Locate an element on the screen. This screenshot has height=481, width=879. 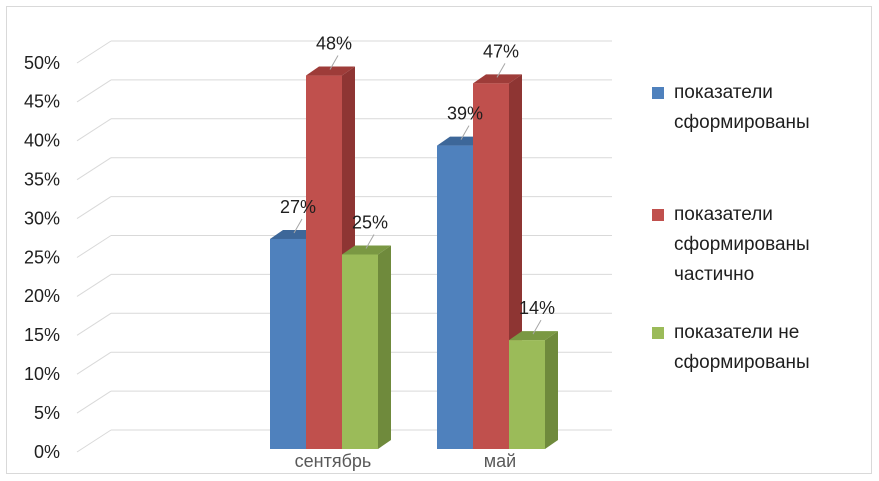
data-label: 47% is located at coordinates (501, 51).